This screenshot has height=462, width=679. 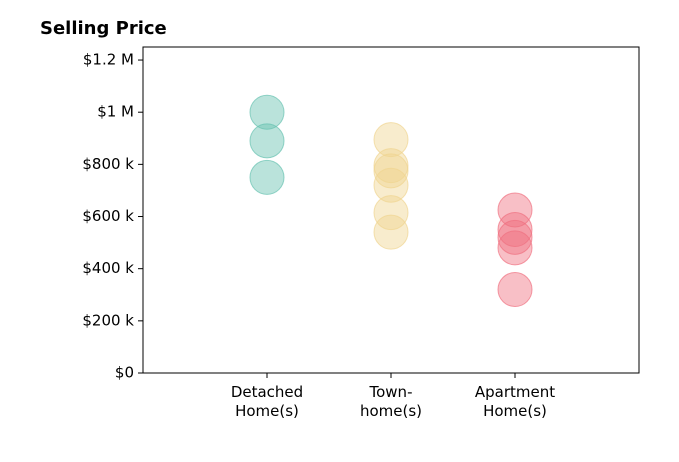 What do you see at coordinates (108, 164) in the screenshot?
I see `y-tick-label: $800 k` at bounding box center [108, 164].